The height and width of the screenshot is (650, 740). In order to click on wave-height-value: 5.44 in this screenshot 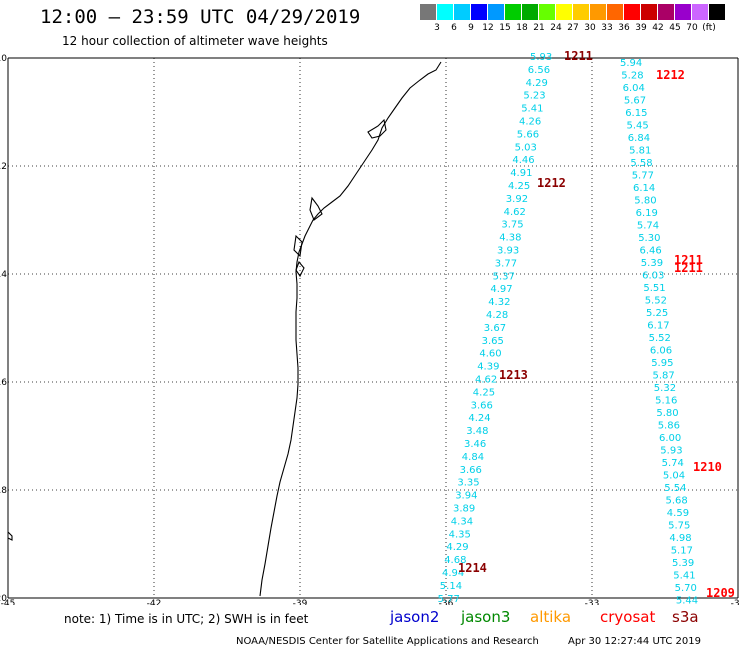, I will do `click(687, 601)`.